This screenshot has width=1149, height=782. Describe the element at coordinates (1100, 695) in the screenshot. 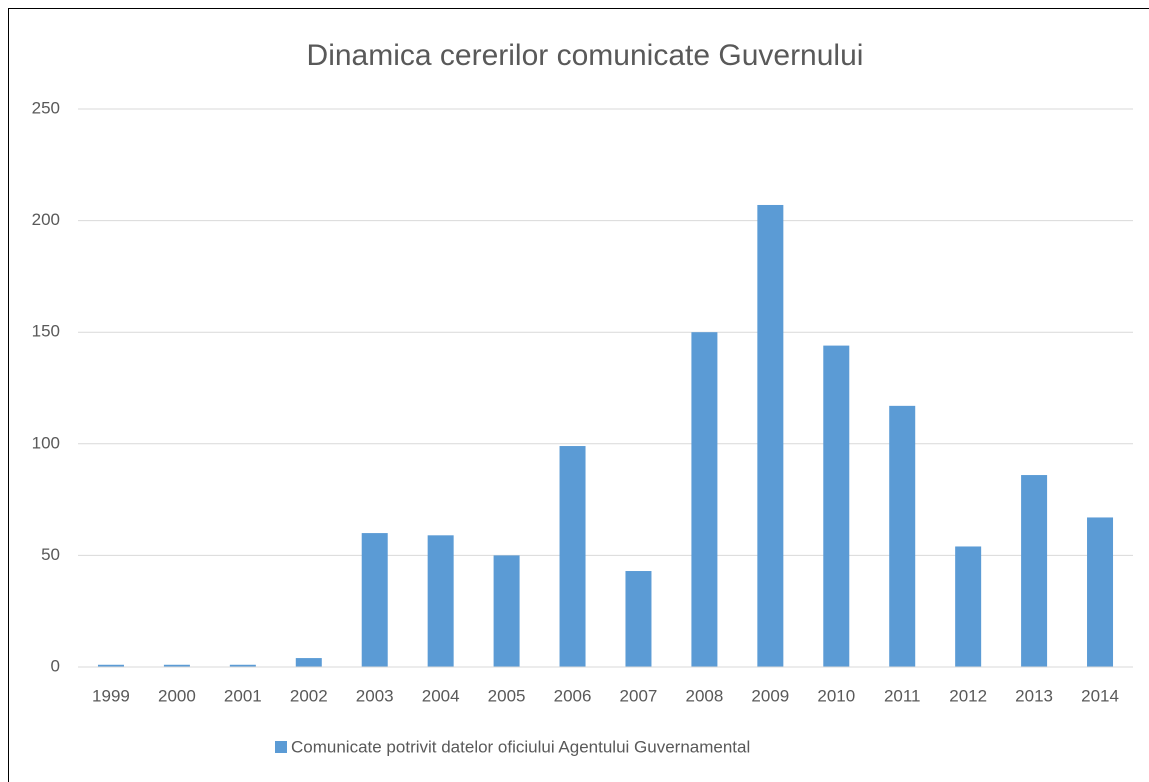

I see `x-tick-label: 2014` at that location.